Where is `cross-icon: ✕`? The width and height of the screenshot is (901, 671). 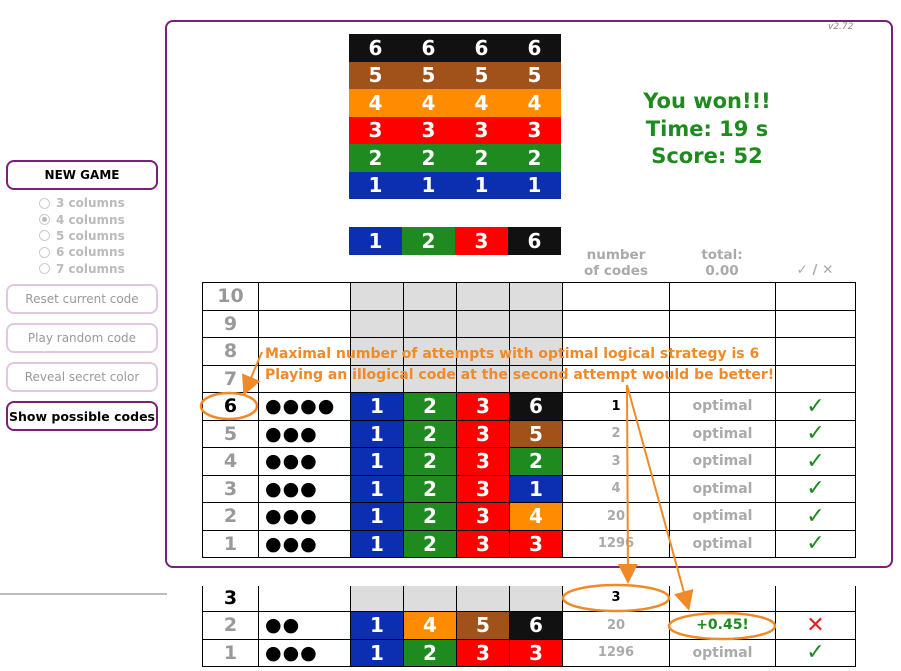 cross-icon: ✕ is located at coordinates (815, 625).